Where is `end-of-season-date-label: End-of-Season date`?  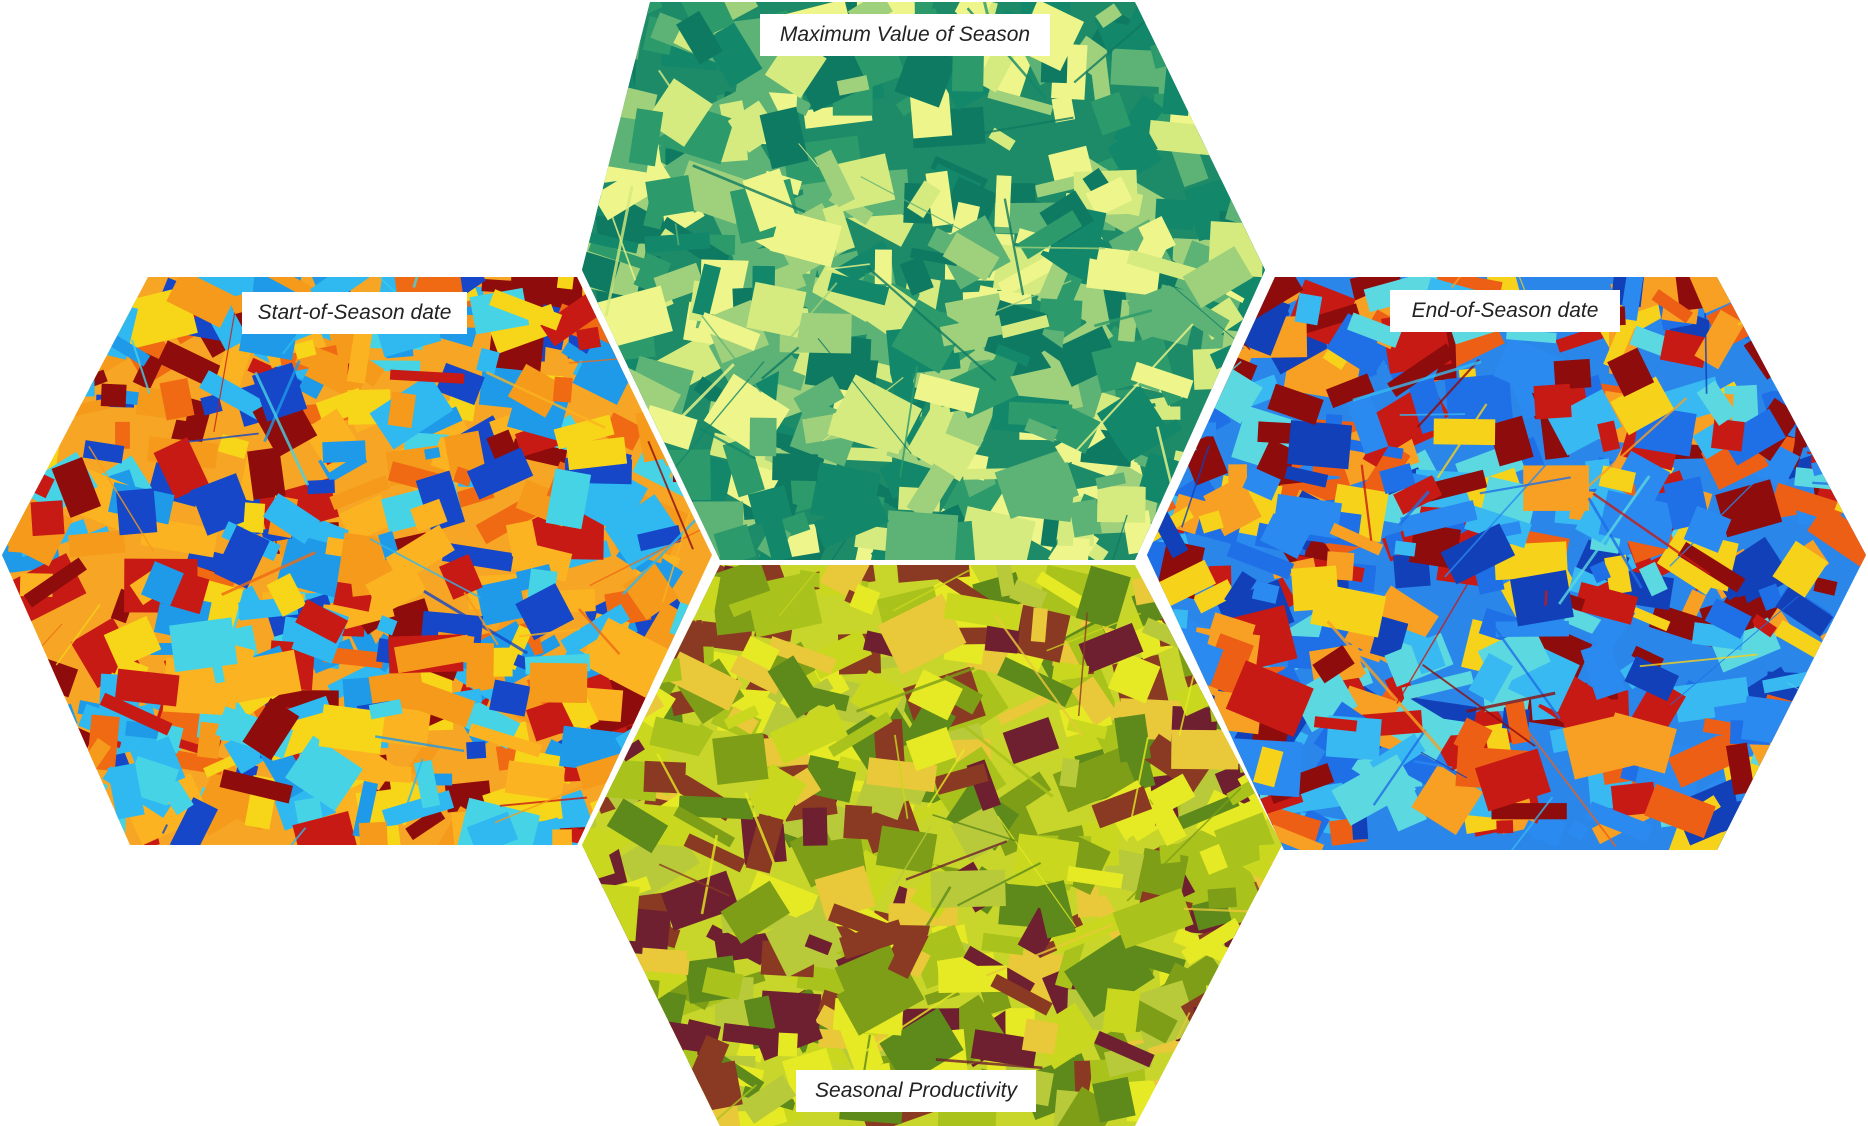 end-of-season-date-label: End-of-Season date is located at coordinates (1505, 311).